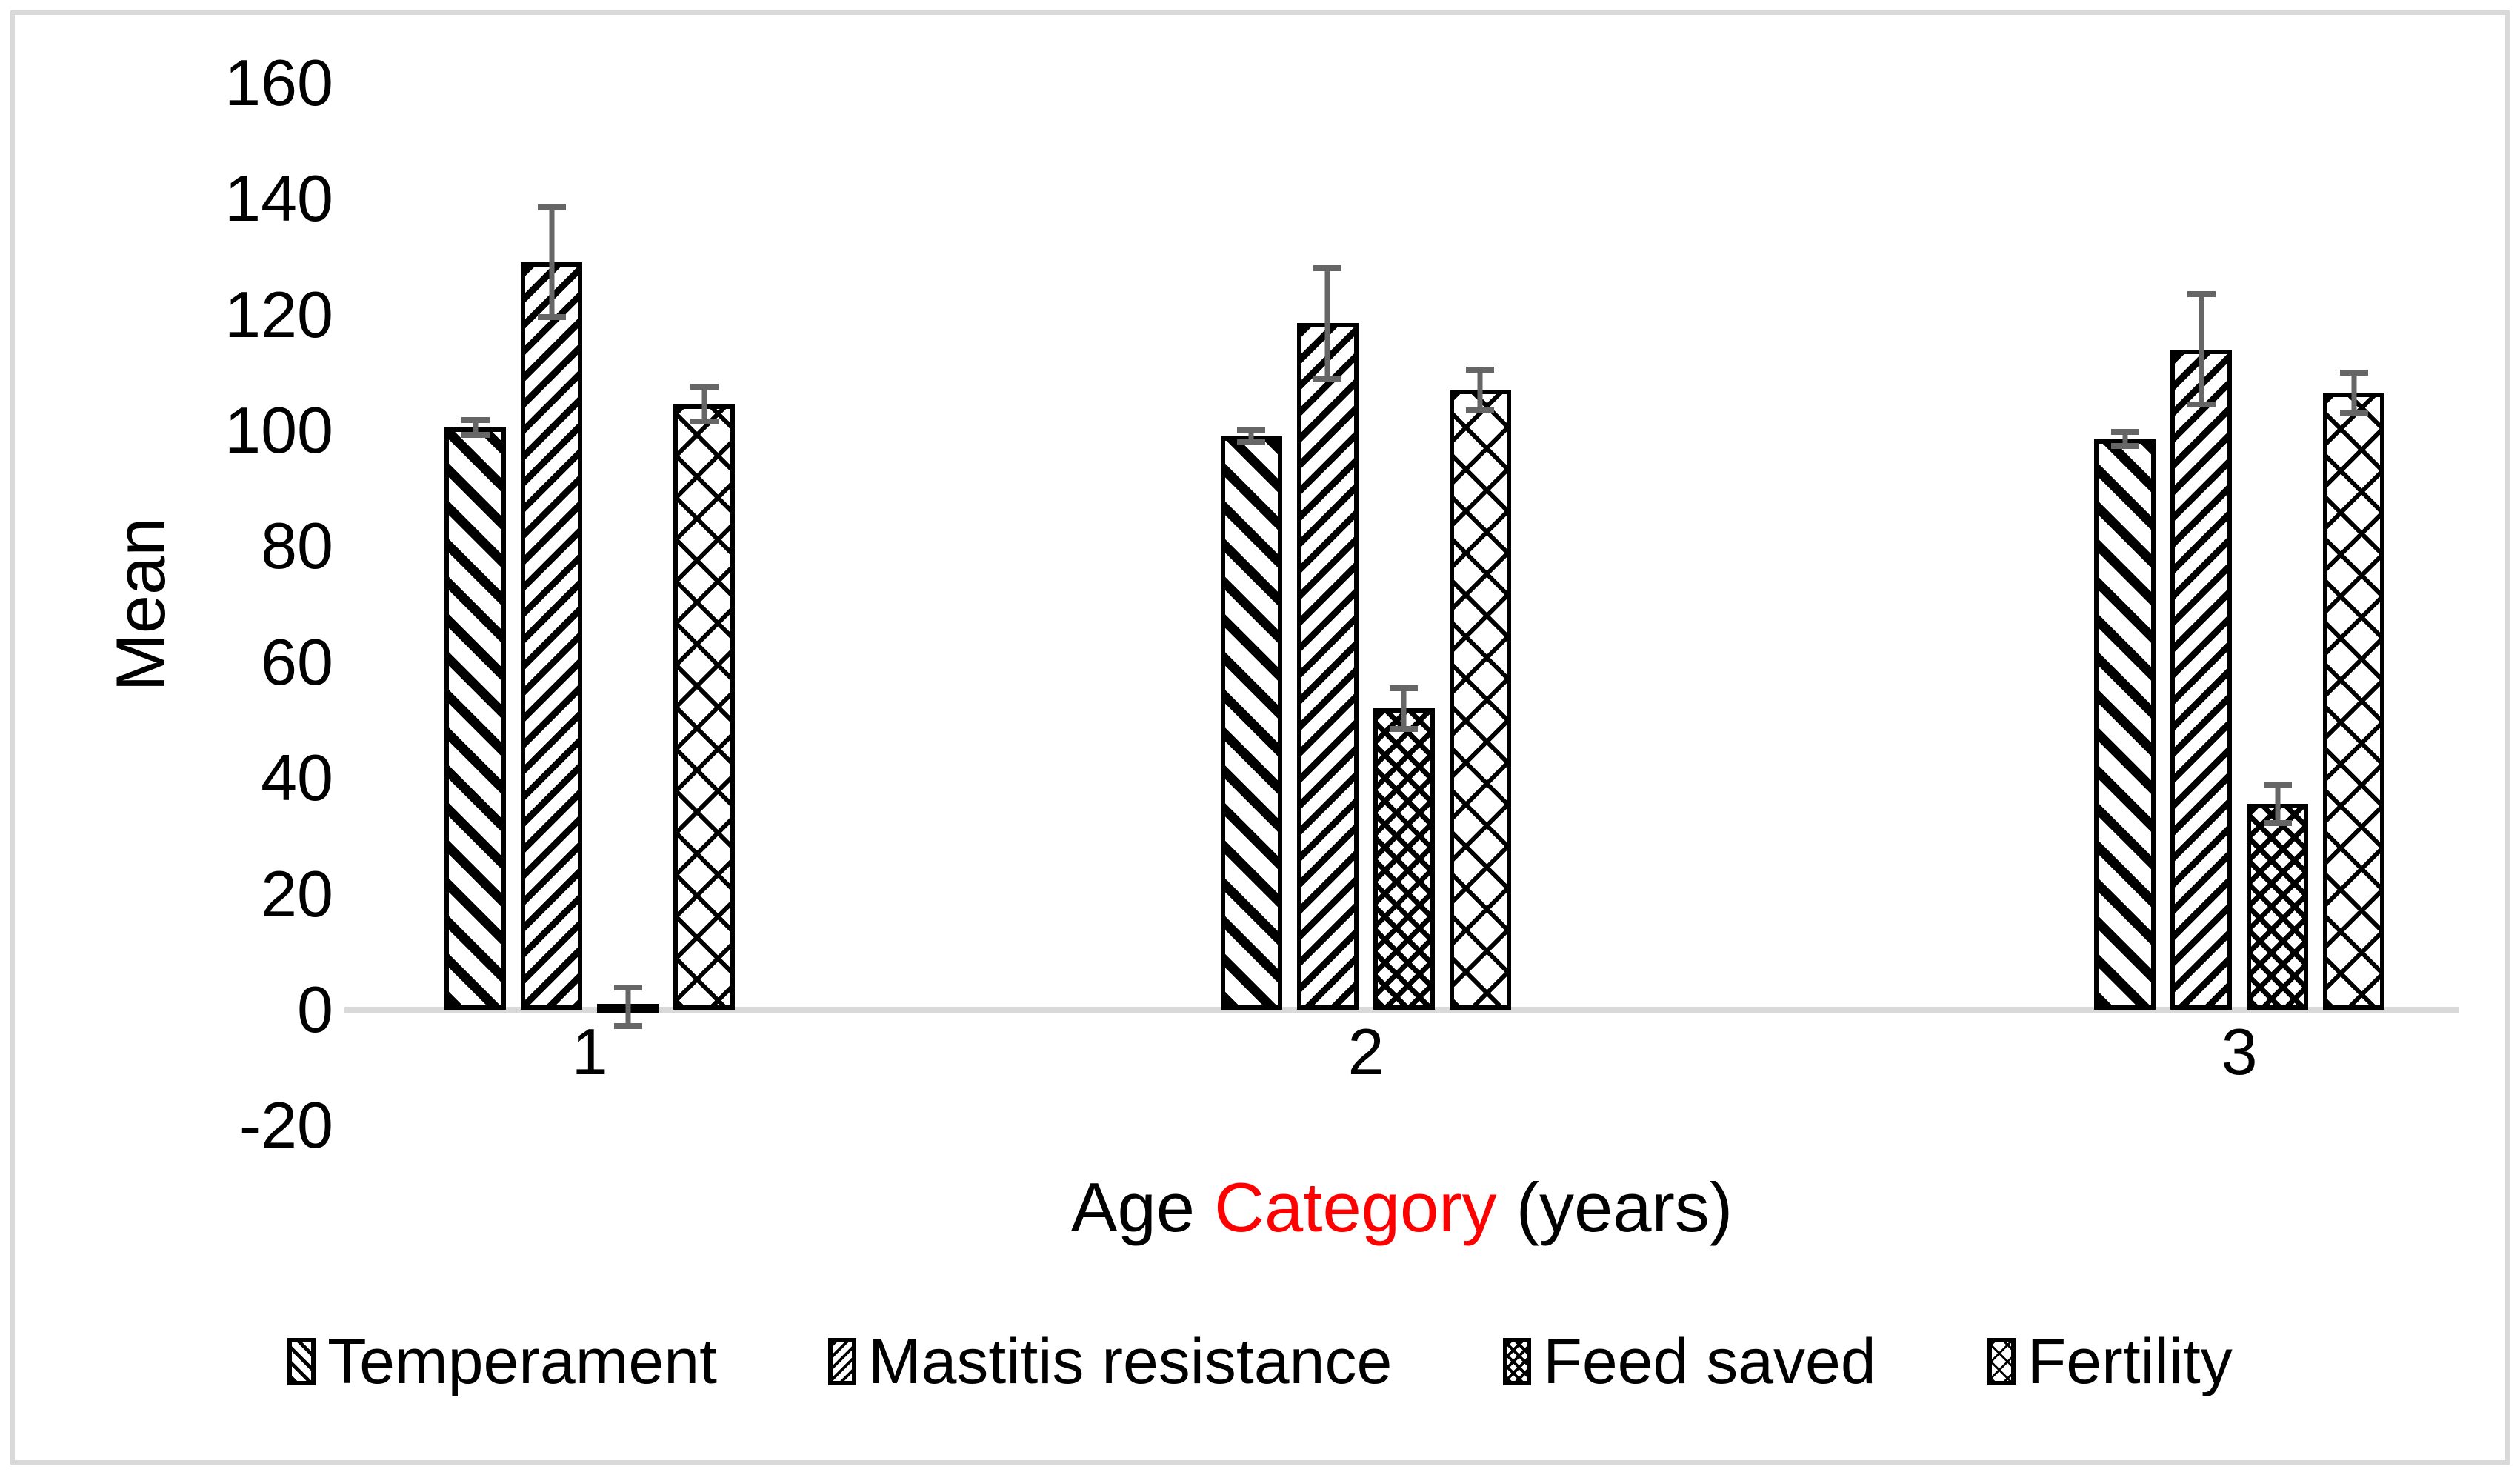  I want to click on legend-swatch-mastitis-icon, so click(841, 1362).